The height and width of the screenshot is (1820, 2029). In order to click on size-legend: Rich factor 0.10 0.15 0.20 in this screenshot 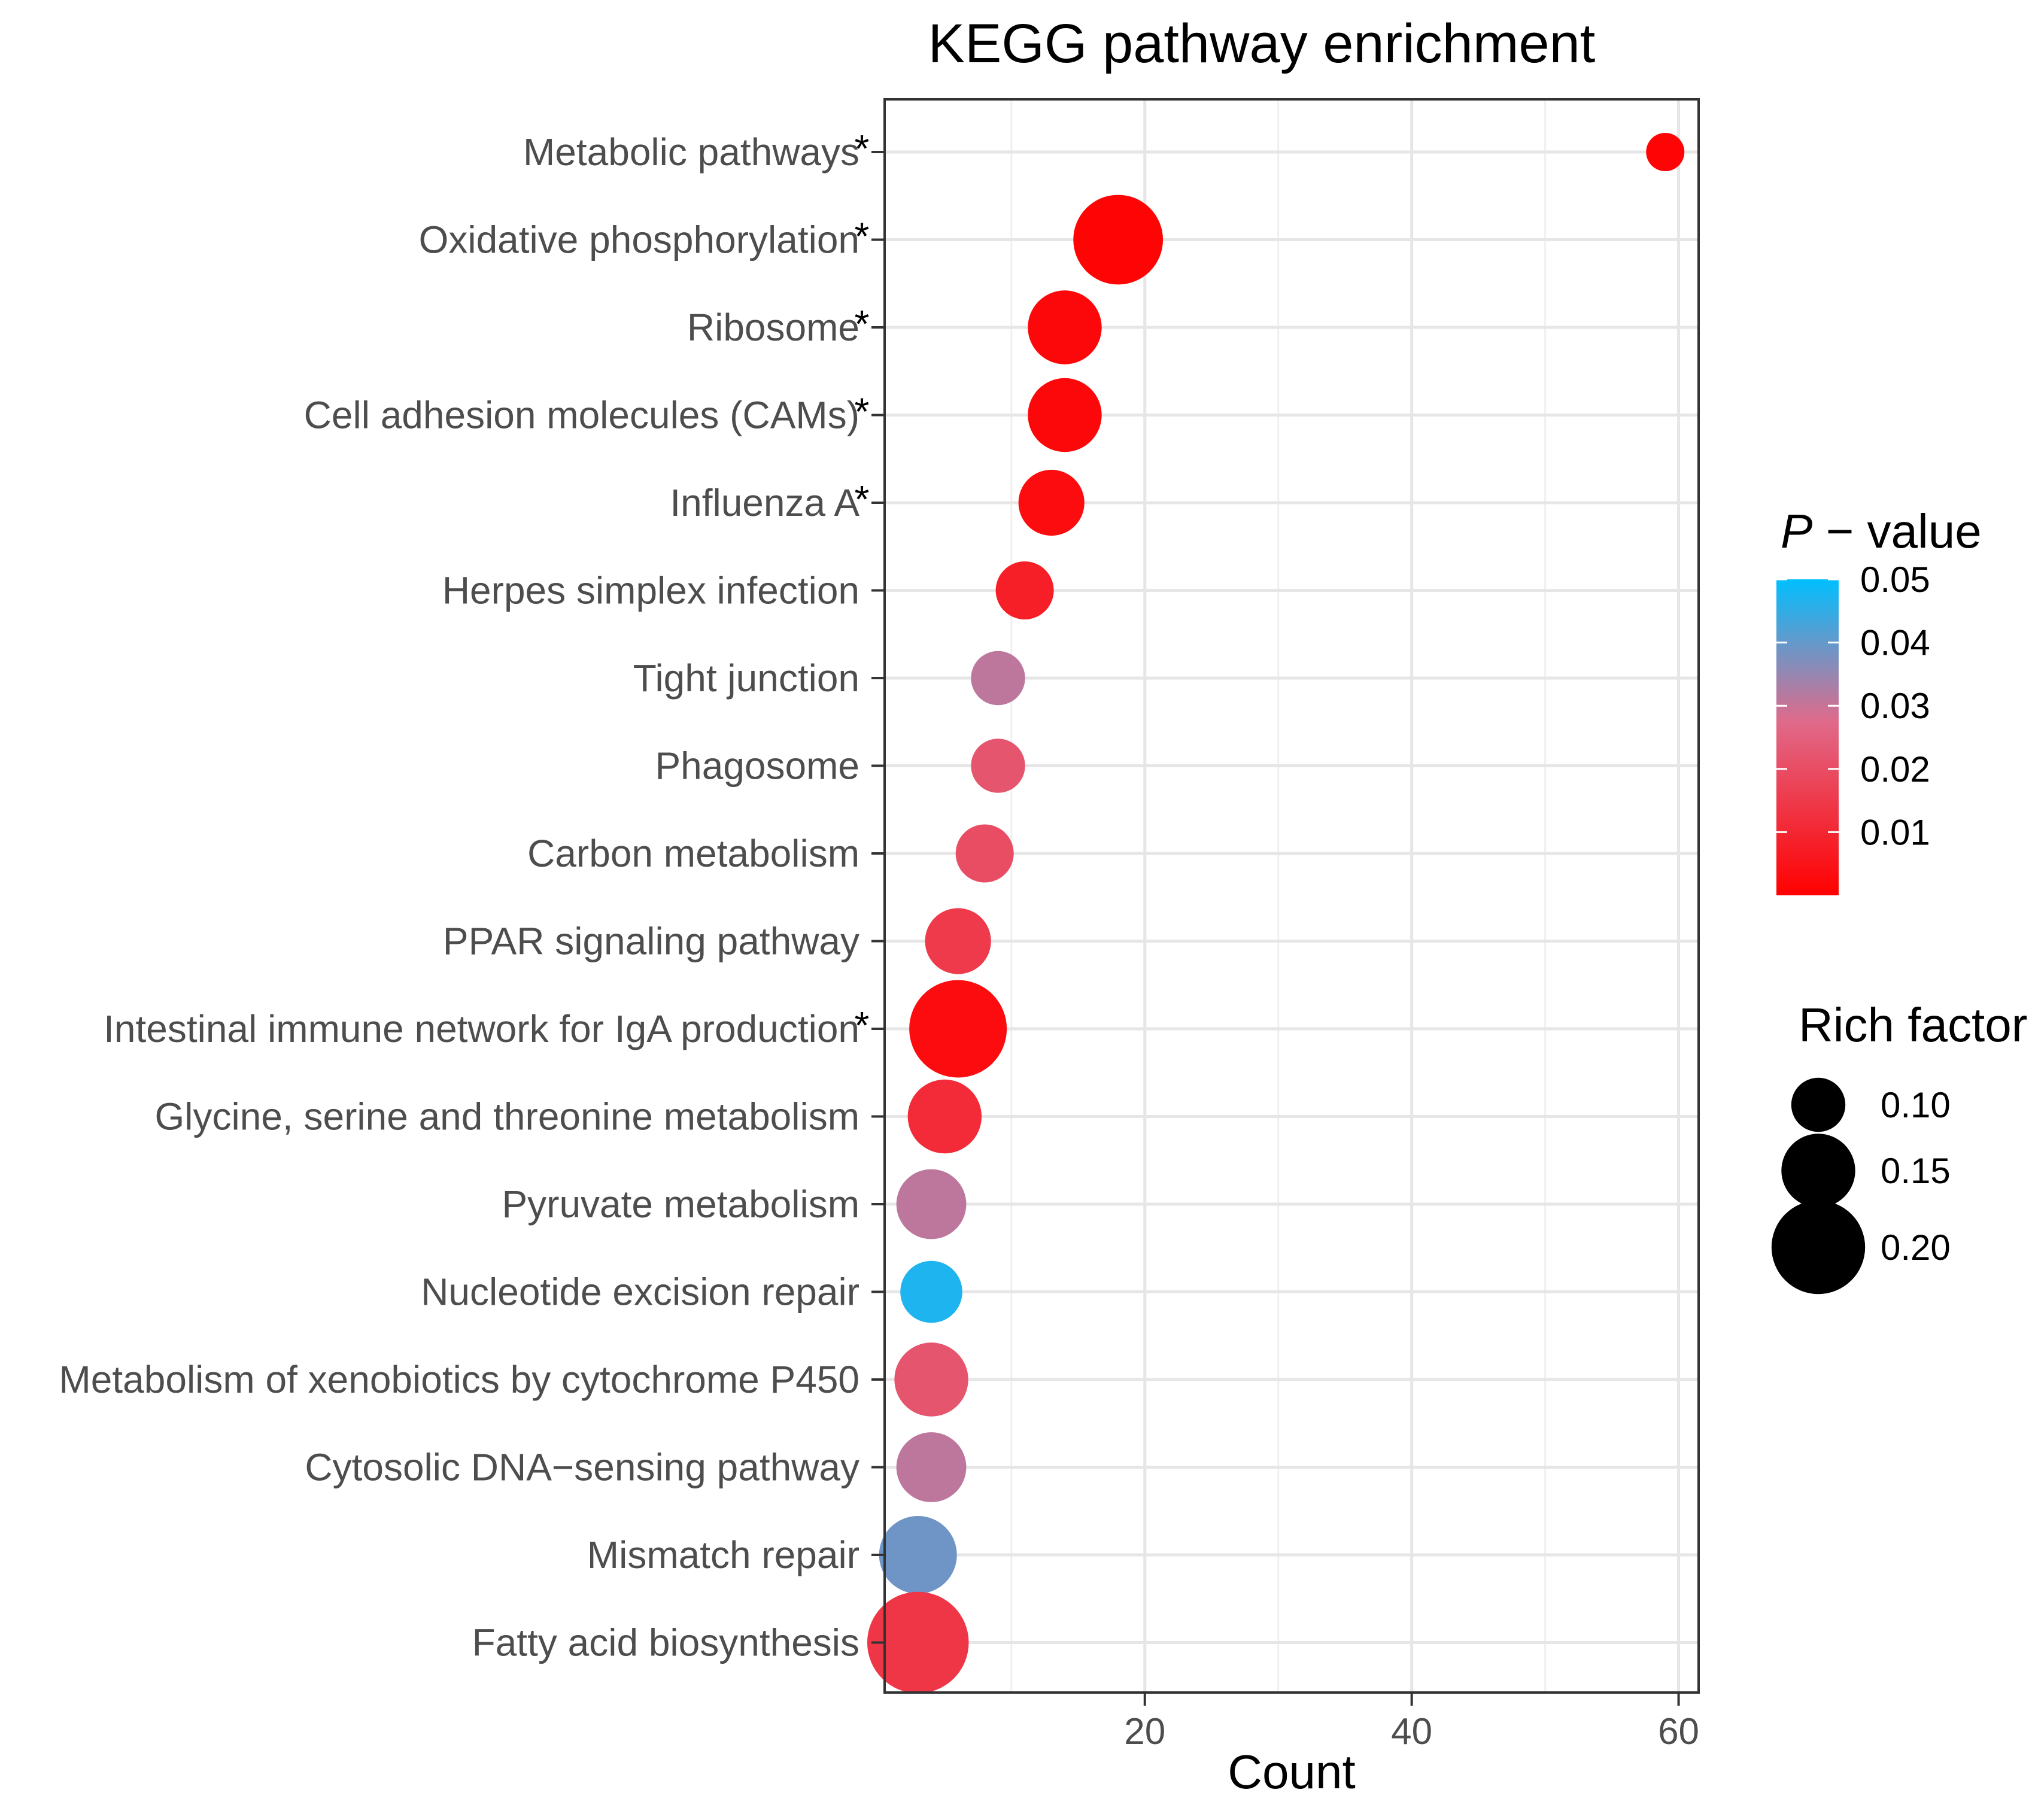, I will do `click(1899, 1147)`.